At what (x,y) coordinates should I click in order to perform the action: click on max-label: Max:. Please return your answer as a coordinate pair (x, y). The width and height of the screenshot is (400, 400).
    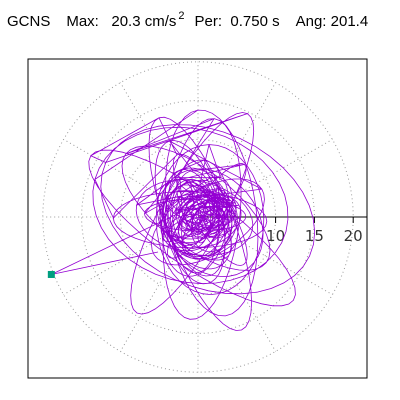
    Looking at the image, I should click on (82, 21).